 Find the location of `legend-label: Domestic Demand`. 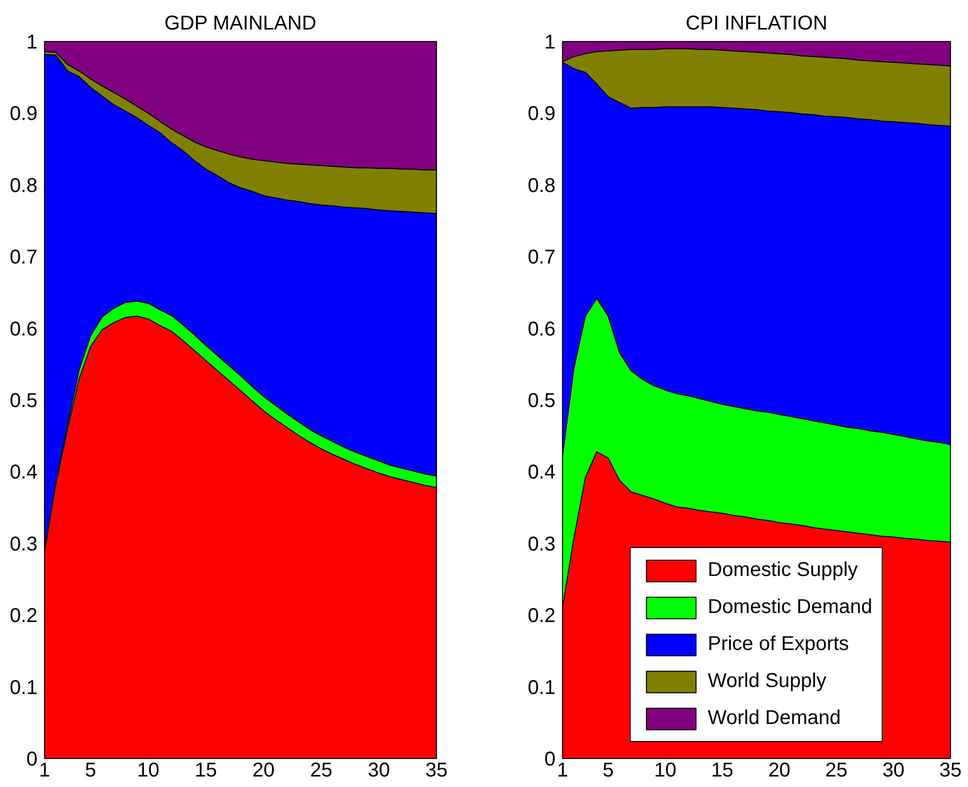

legend-label: Domestic Demand is located at coordinates (790, 607).